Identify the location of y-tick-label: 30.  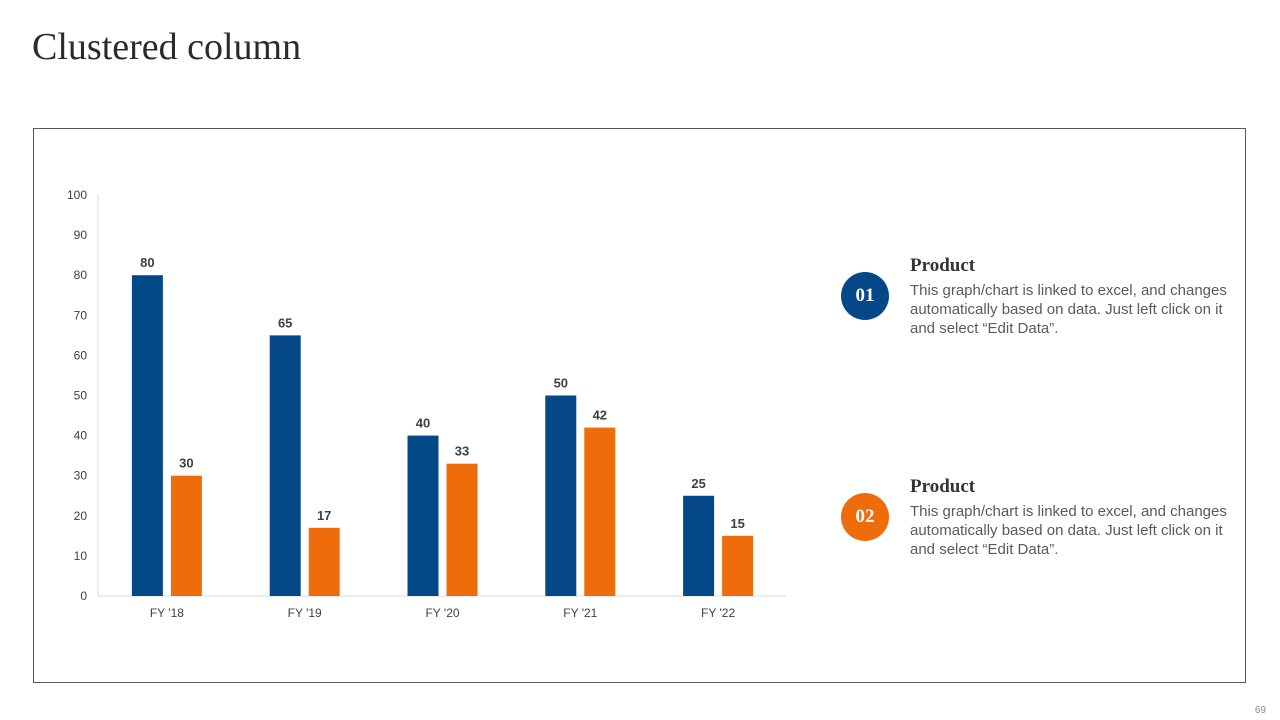
(81, 476).